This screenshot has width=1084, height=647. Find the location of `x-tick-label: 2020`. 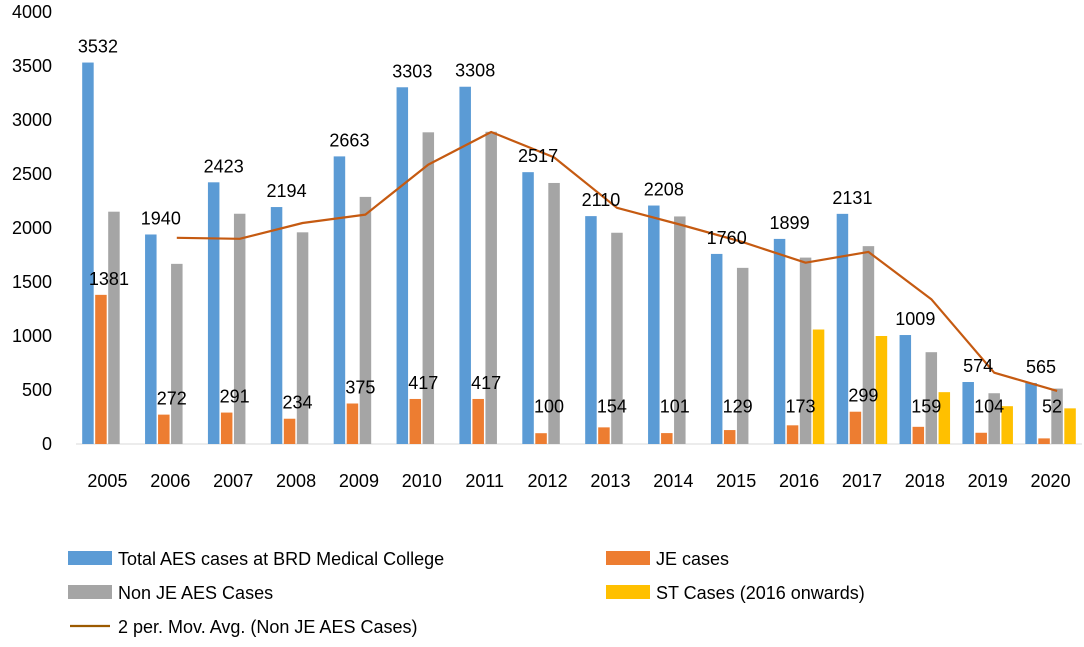

x-tick-label: 2020 is located at coordinates (1051, 481).